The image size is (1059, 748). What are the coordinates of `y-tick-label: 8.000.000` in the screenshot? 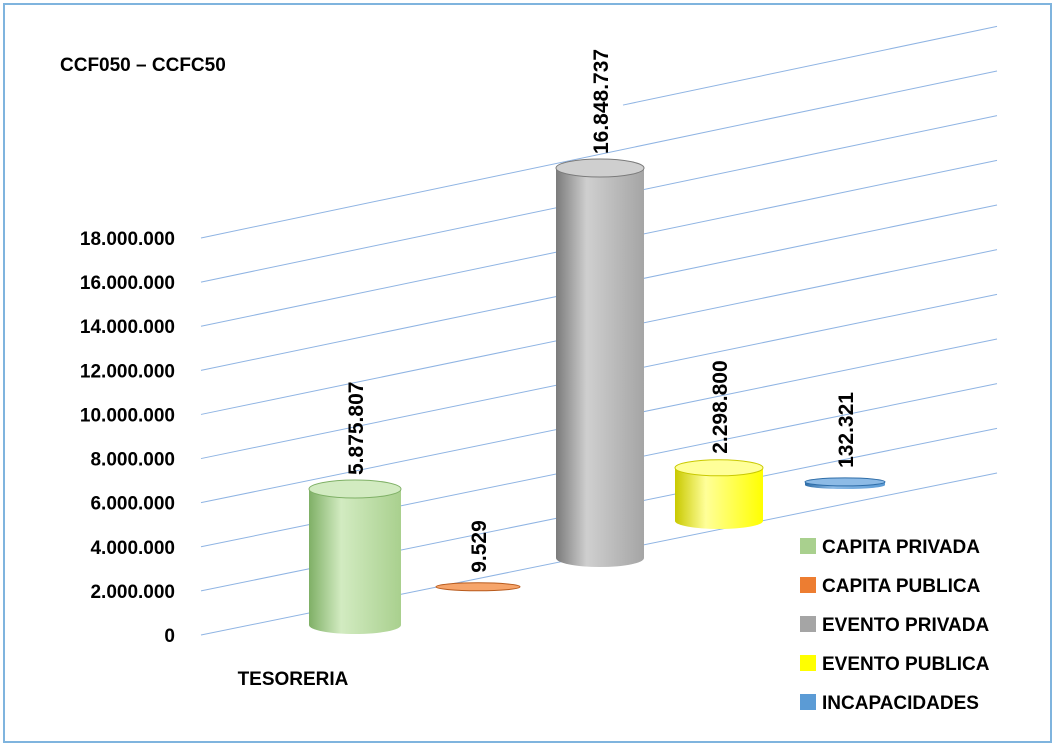 It's located at (132, 460).